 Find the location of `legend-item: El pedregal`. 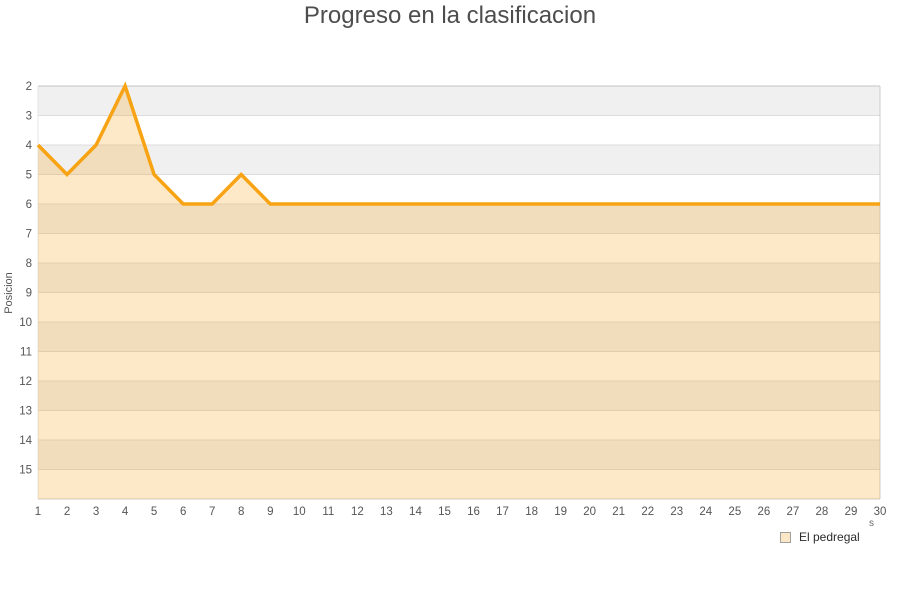

legend-item: El pedregal is located at coordinates (820, 537).